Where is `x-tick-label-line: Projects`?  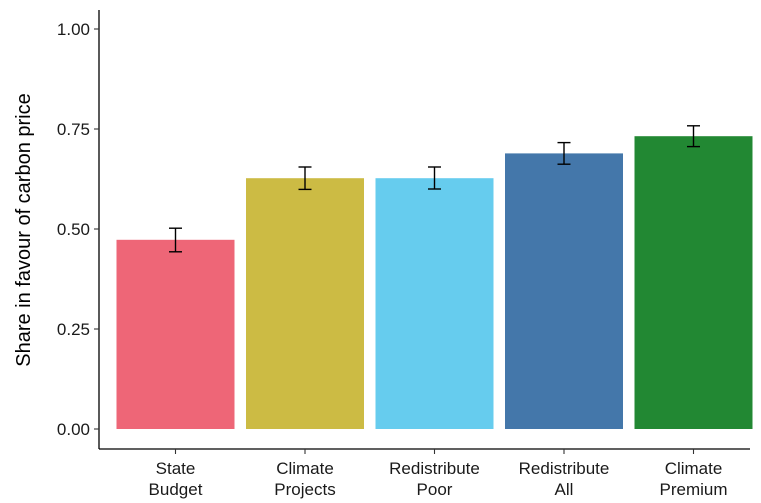 x-tick-label-line: Projects is located at coordinates (304, 489).